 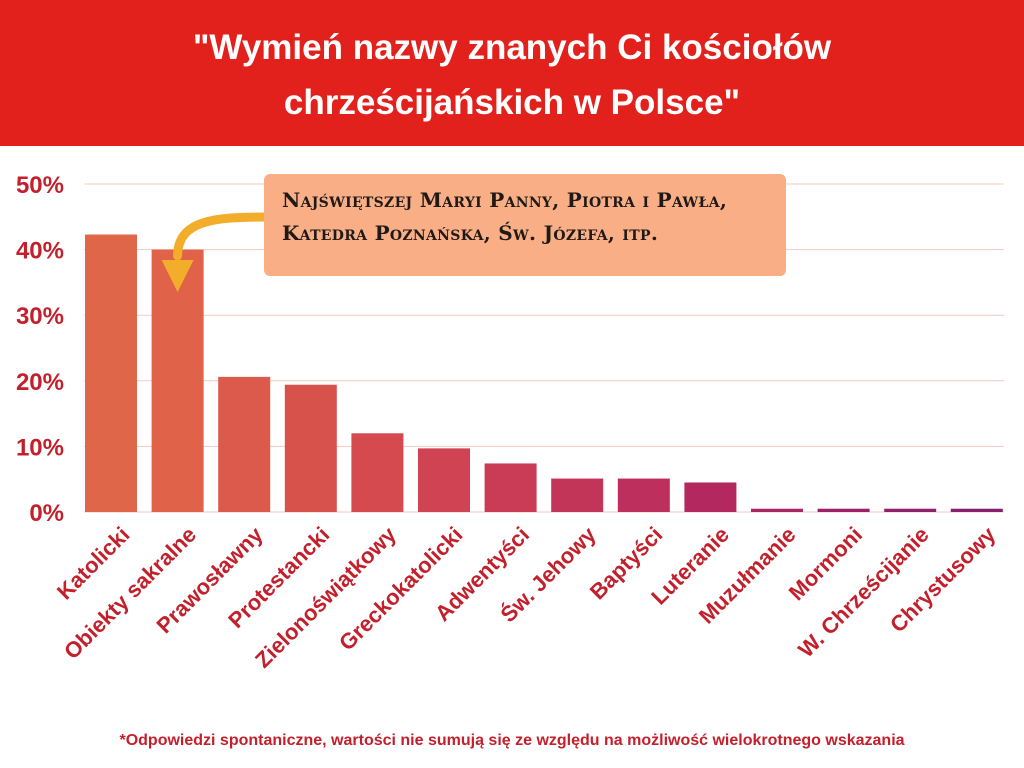 What do you see at coordinates (40, 349) in the screenshot?
I see `y-axis-tick-labels: 0% 10% 20% 30% 40% 50%` at bounding box center [40, 349].